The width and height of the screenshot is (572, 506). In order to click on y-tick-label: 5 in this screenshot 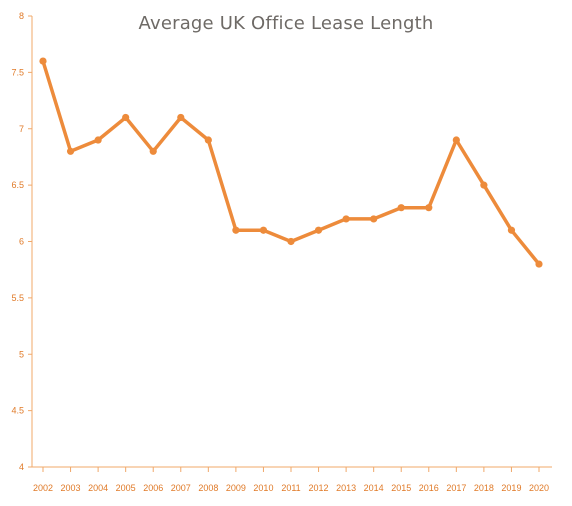, I will do `click(21, 354)`.